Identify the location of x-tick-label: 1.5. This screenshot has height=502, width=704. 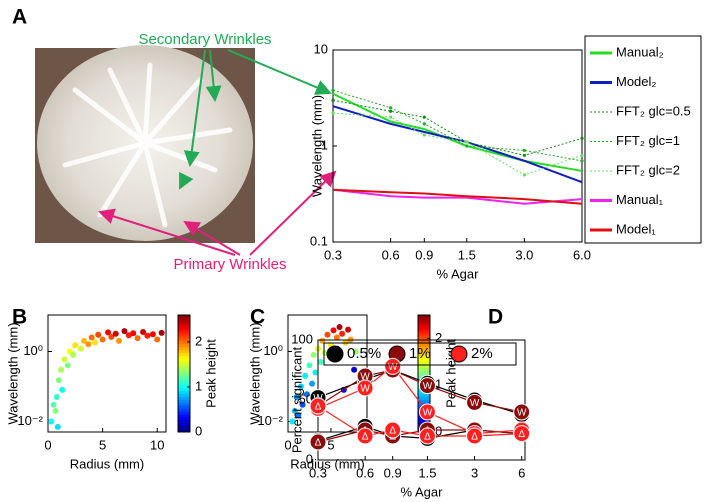
(467, 254).